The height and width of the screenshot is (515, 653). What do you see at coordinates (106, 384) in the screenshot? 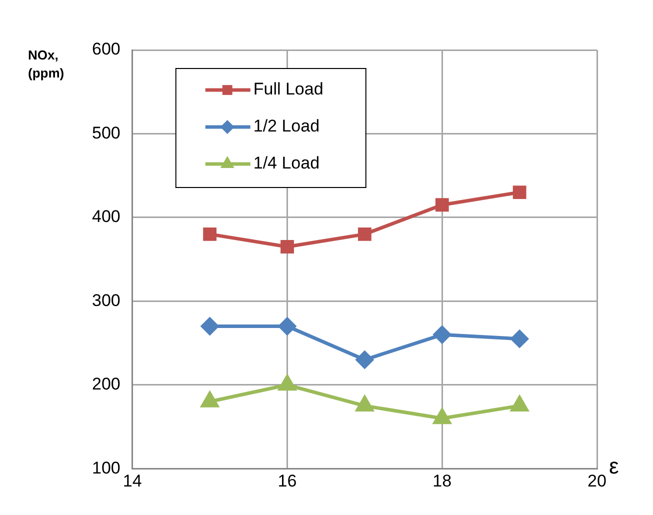
I see `y-tick-label: 200` at bounding box center [106, 384].